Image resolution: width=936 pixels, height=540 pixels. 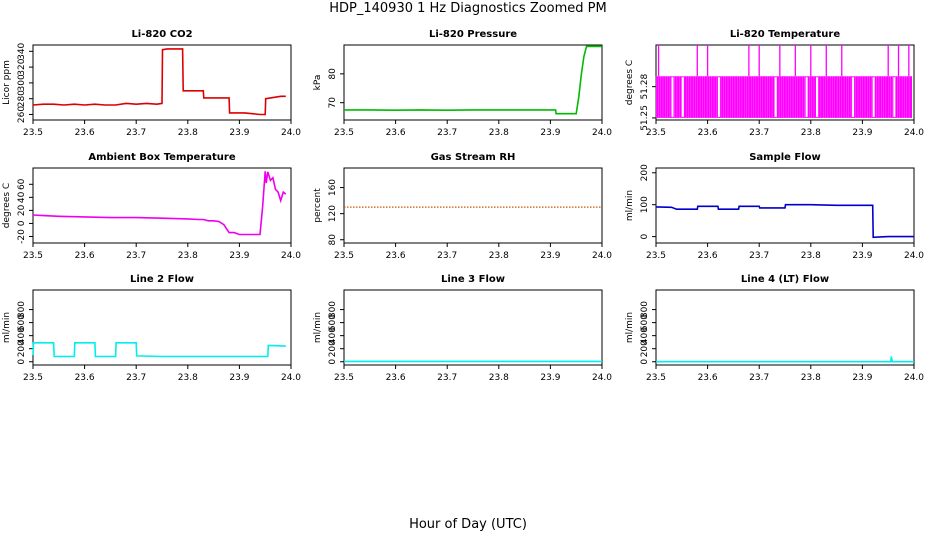 What do you see at coordinates (333, 213) in the screenshot?
I see `y-tick-label: 120` at bounding box center [333, 213].